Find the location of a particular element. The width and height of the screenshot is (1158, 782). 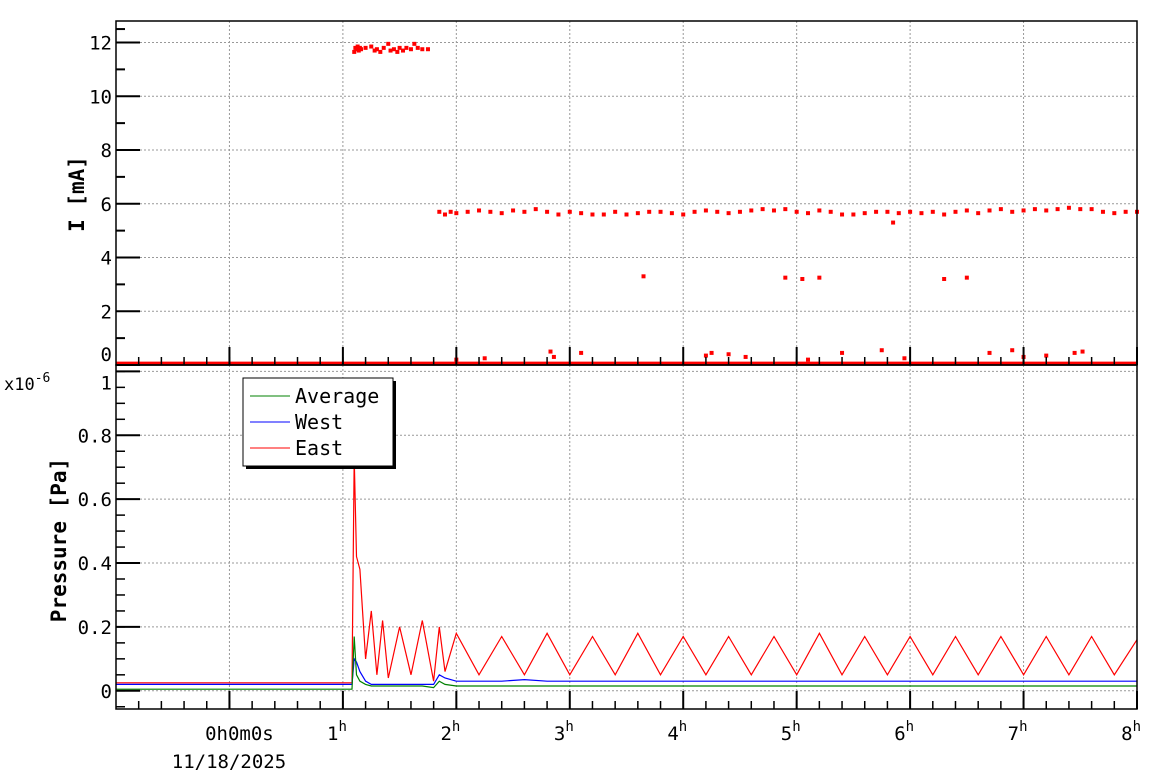

pressure-y-tick-label: 0.2 is located at coordinates (95, 628).